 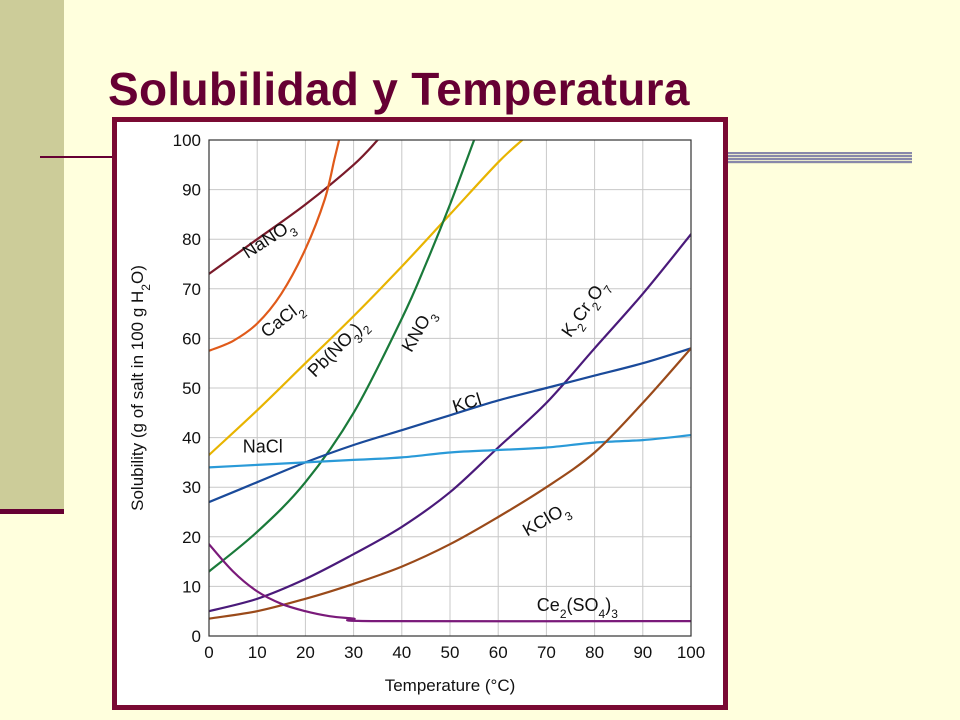 I want to click on y-tick-label: 100, so click(x=187, y=140).